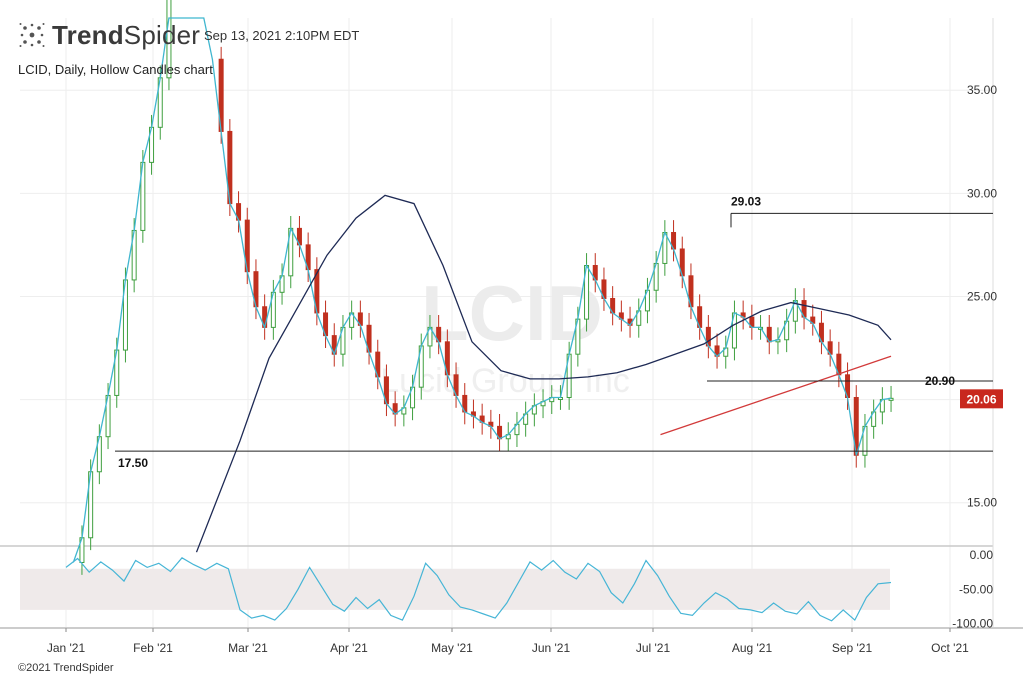 The height and width of the screenshot is (679, 1023). I want to click on brand-name: TrendSpider, so click(126, 35).